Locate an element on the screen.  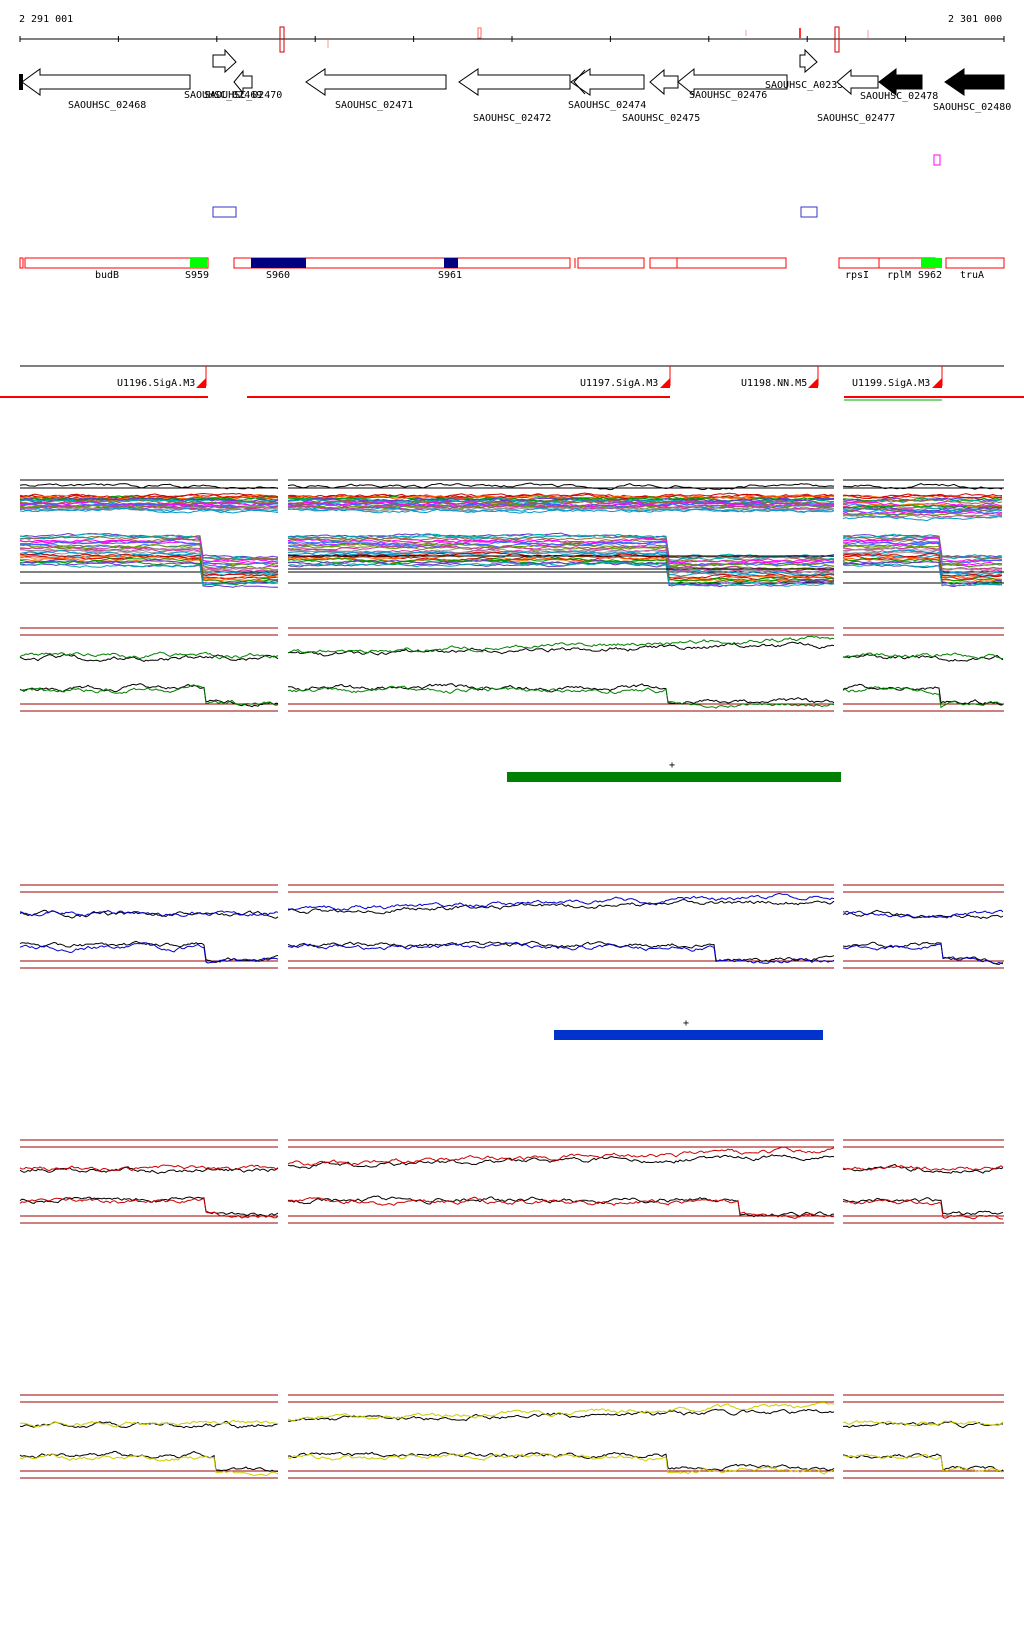
gene-SAOUHSC_02471: SAOUHSC_02471 is located at coordinates (376, 89).